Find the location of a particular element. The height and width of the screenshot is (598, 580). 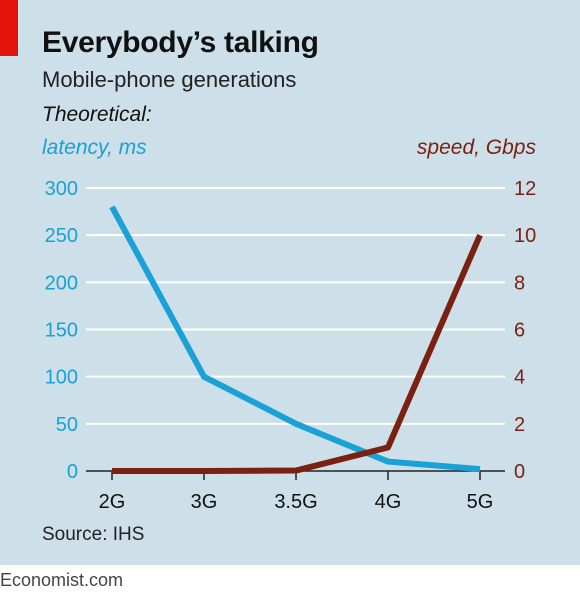

x-tick-label: 4G is located at coordinates (388, 502).